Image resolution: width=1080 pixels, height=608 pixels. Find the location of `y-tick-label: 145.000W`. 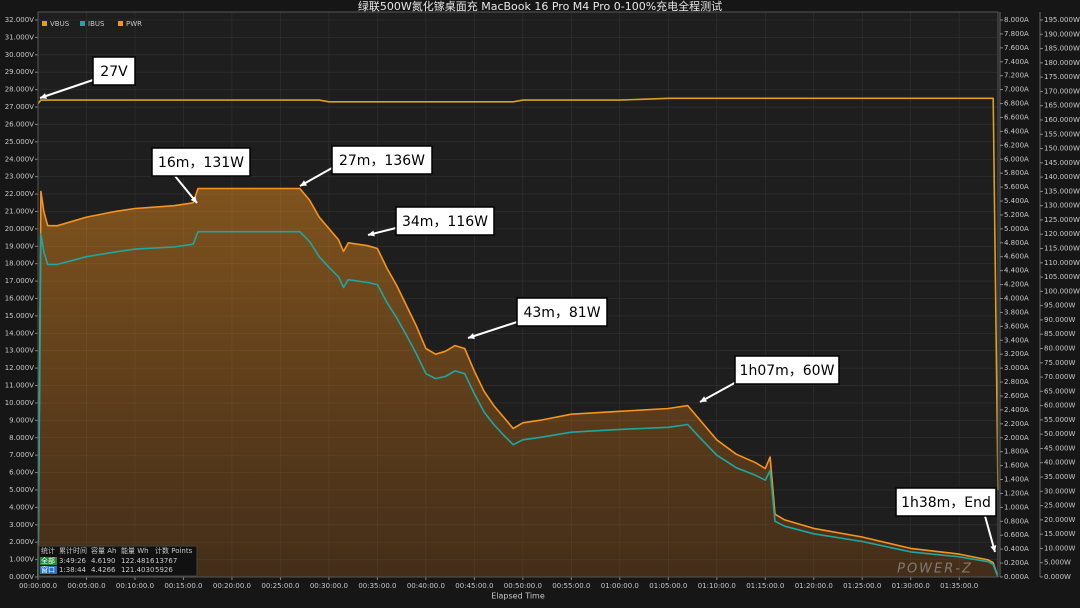

y-tick-label: 145.000W is located at coordinates (1062, 163).